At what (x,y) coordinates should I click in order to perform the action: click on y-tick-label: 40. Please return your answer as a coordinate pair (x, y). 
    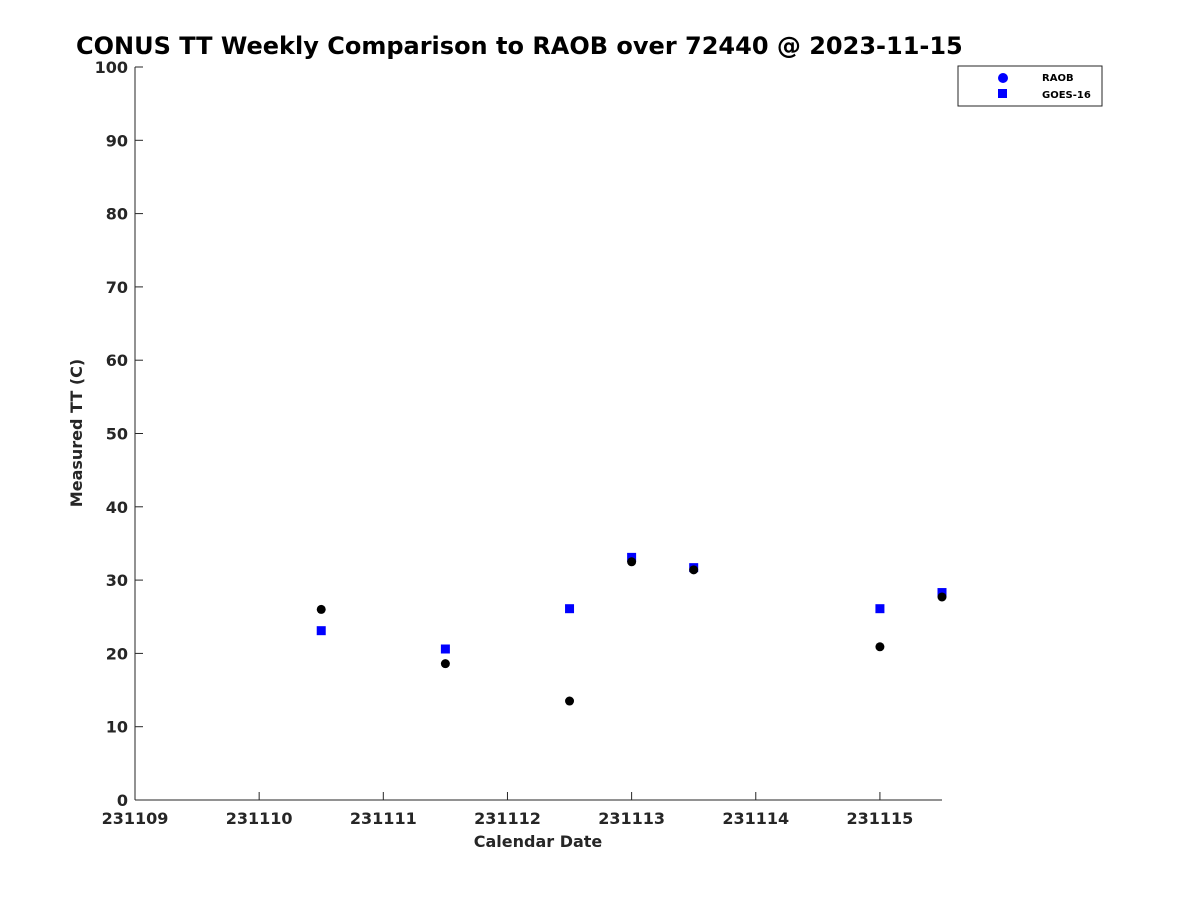
    Looking at the image, I should click on (117, 507).